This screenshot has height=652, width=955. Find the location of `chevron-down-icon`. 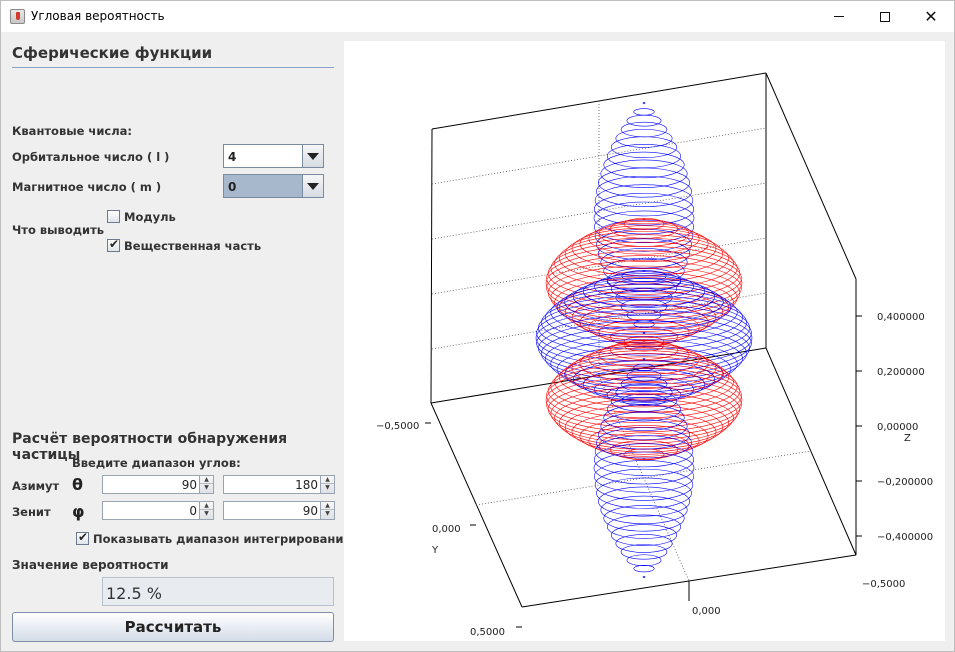

chevron-down-icon is located at coordinates (313, 186).